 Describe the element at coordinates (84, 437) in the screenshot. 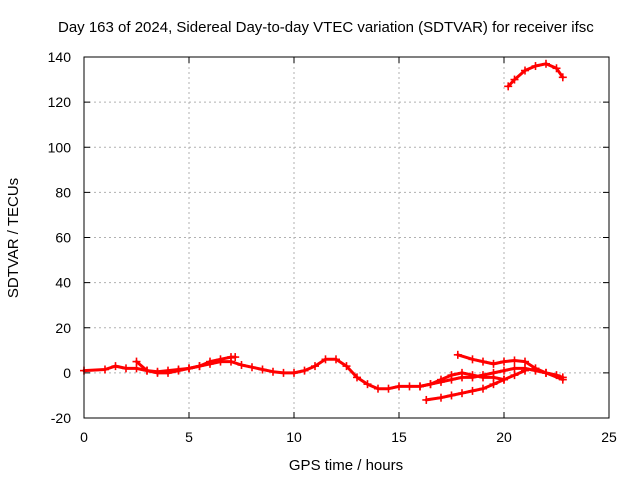

I see `x-tick-label: 0` at that location.